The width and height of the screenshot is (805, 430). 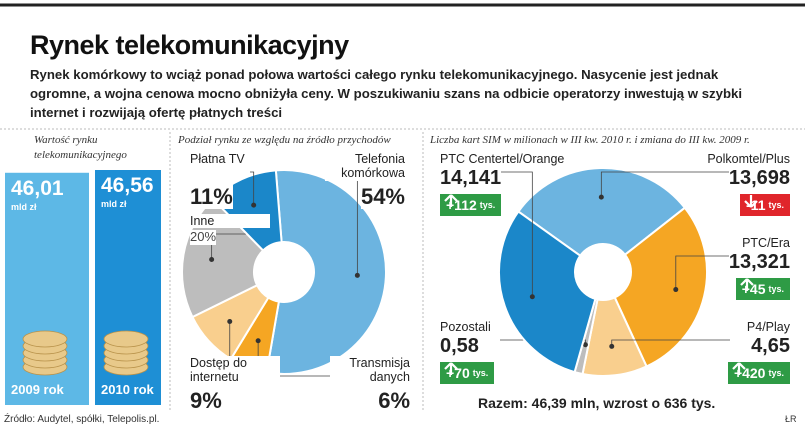 I want to click on value-label: 0,58, so click(x=459, y=346).